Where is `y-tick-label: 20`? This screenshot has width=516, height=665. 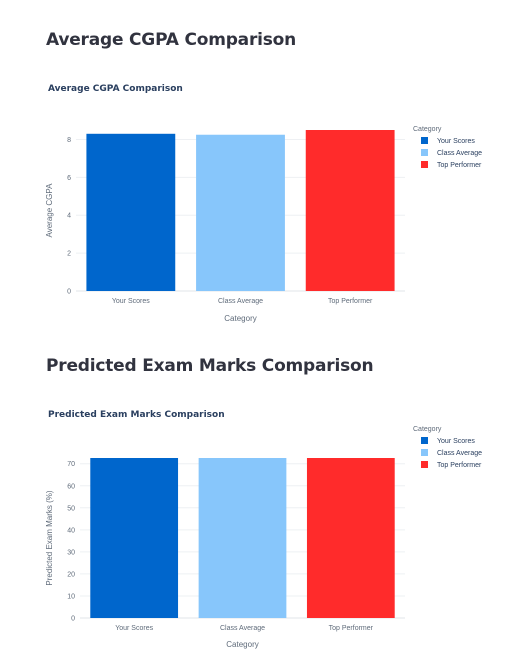
y-tick-label: 20 is located at coordinates (71, 574).